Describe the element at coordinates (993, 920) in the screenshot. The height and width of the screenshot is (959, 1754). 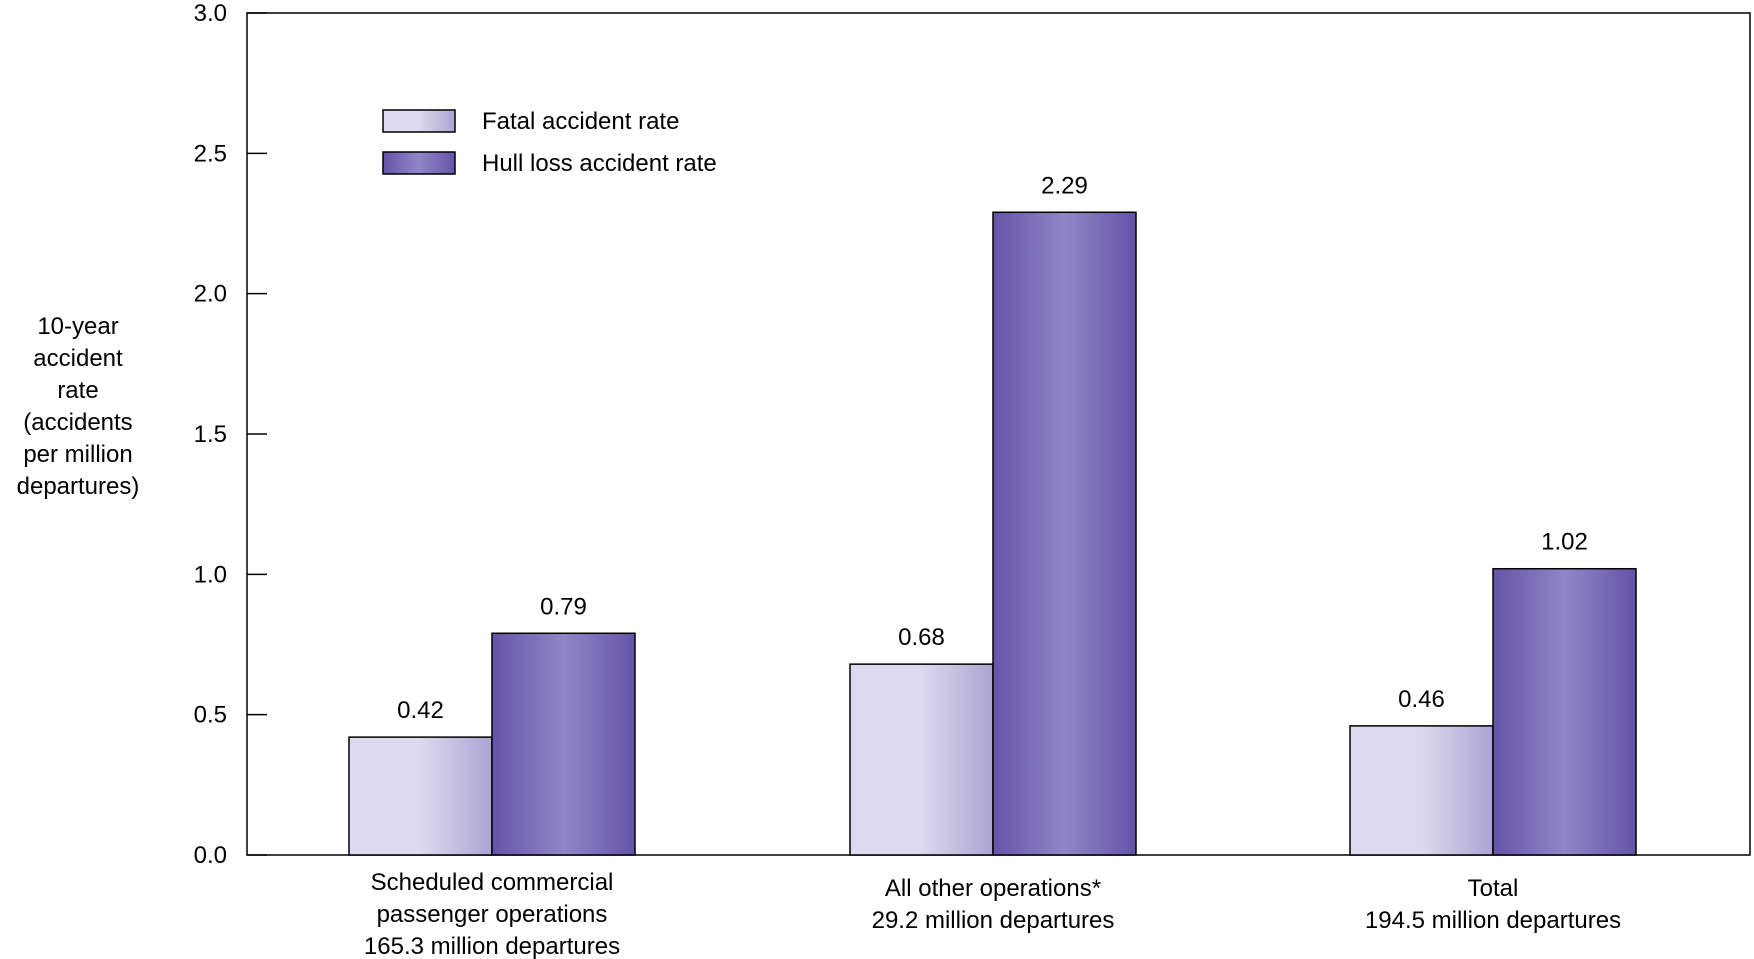
I see `category-label-line: 29.2 million departures` at that location.